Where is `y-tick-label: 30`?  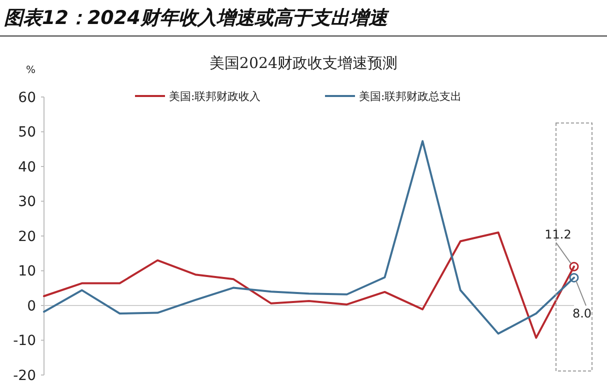 y-tick-label: 30 is located at coordinates (27, 202).